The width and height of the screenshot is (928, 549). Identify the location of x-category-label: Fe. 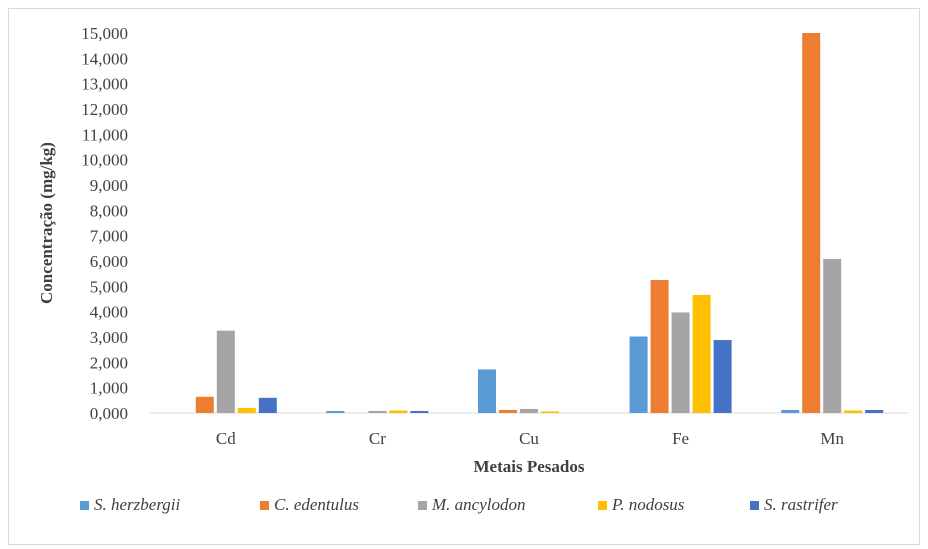
(680, 438).